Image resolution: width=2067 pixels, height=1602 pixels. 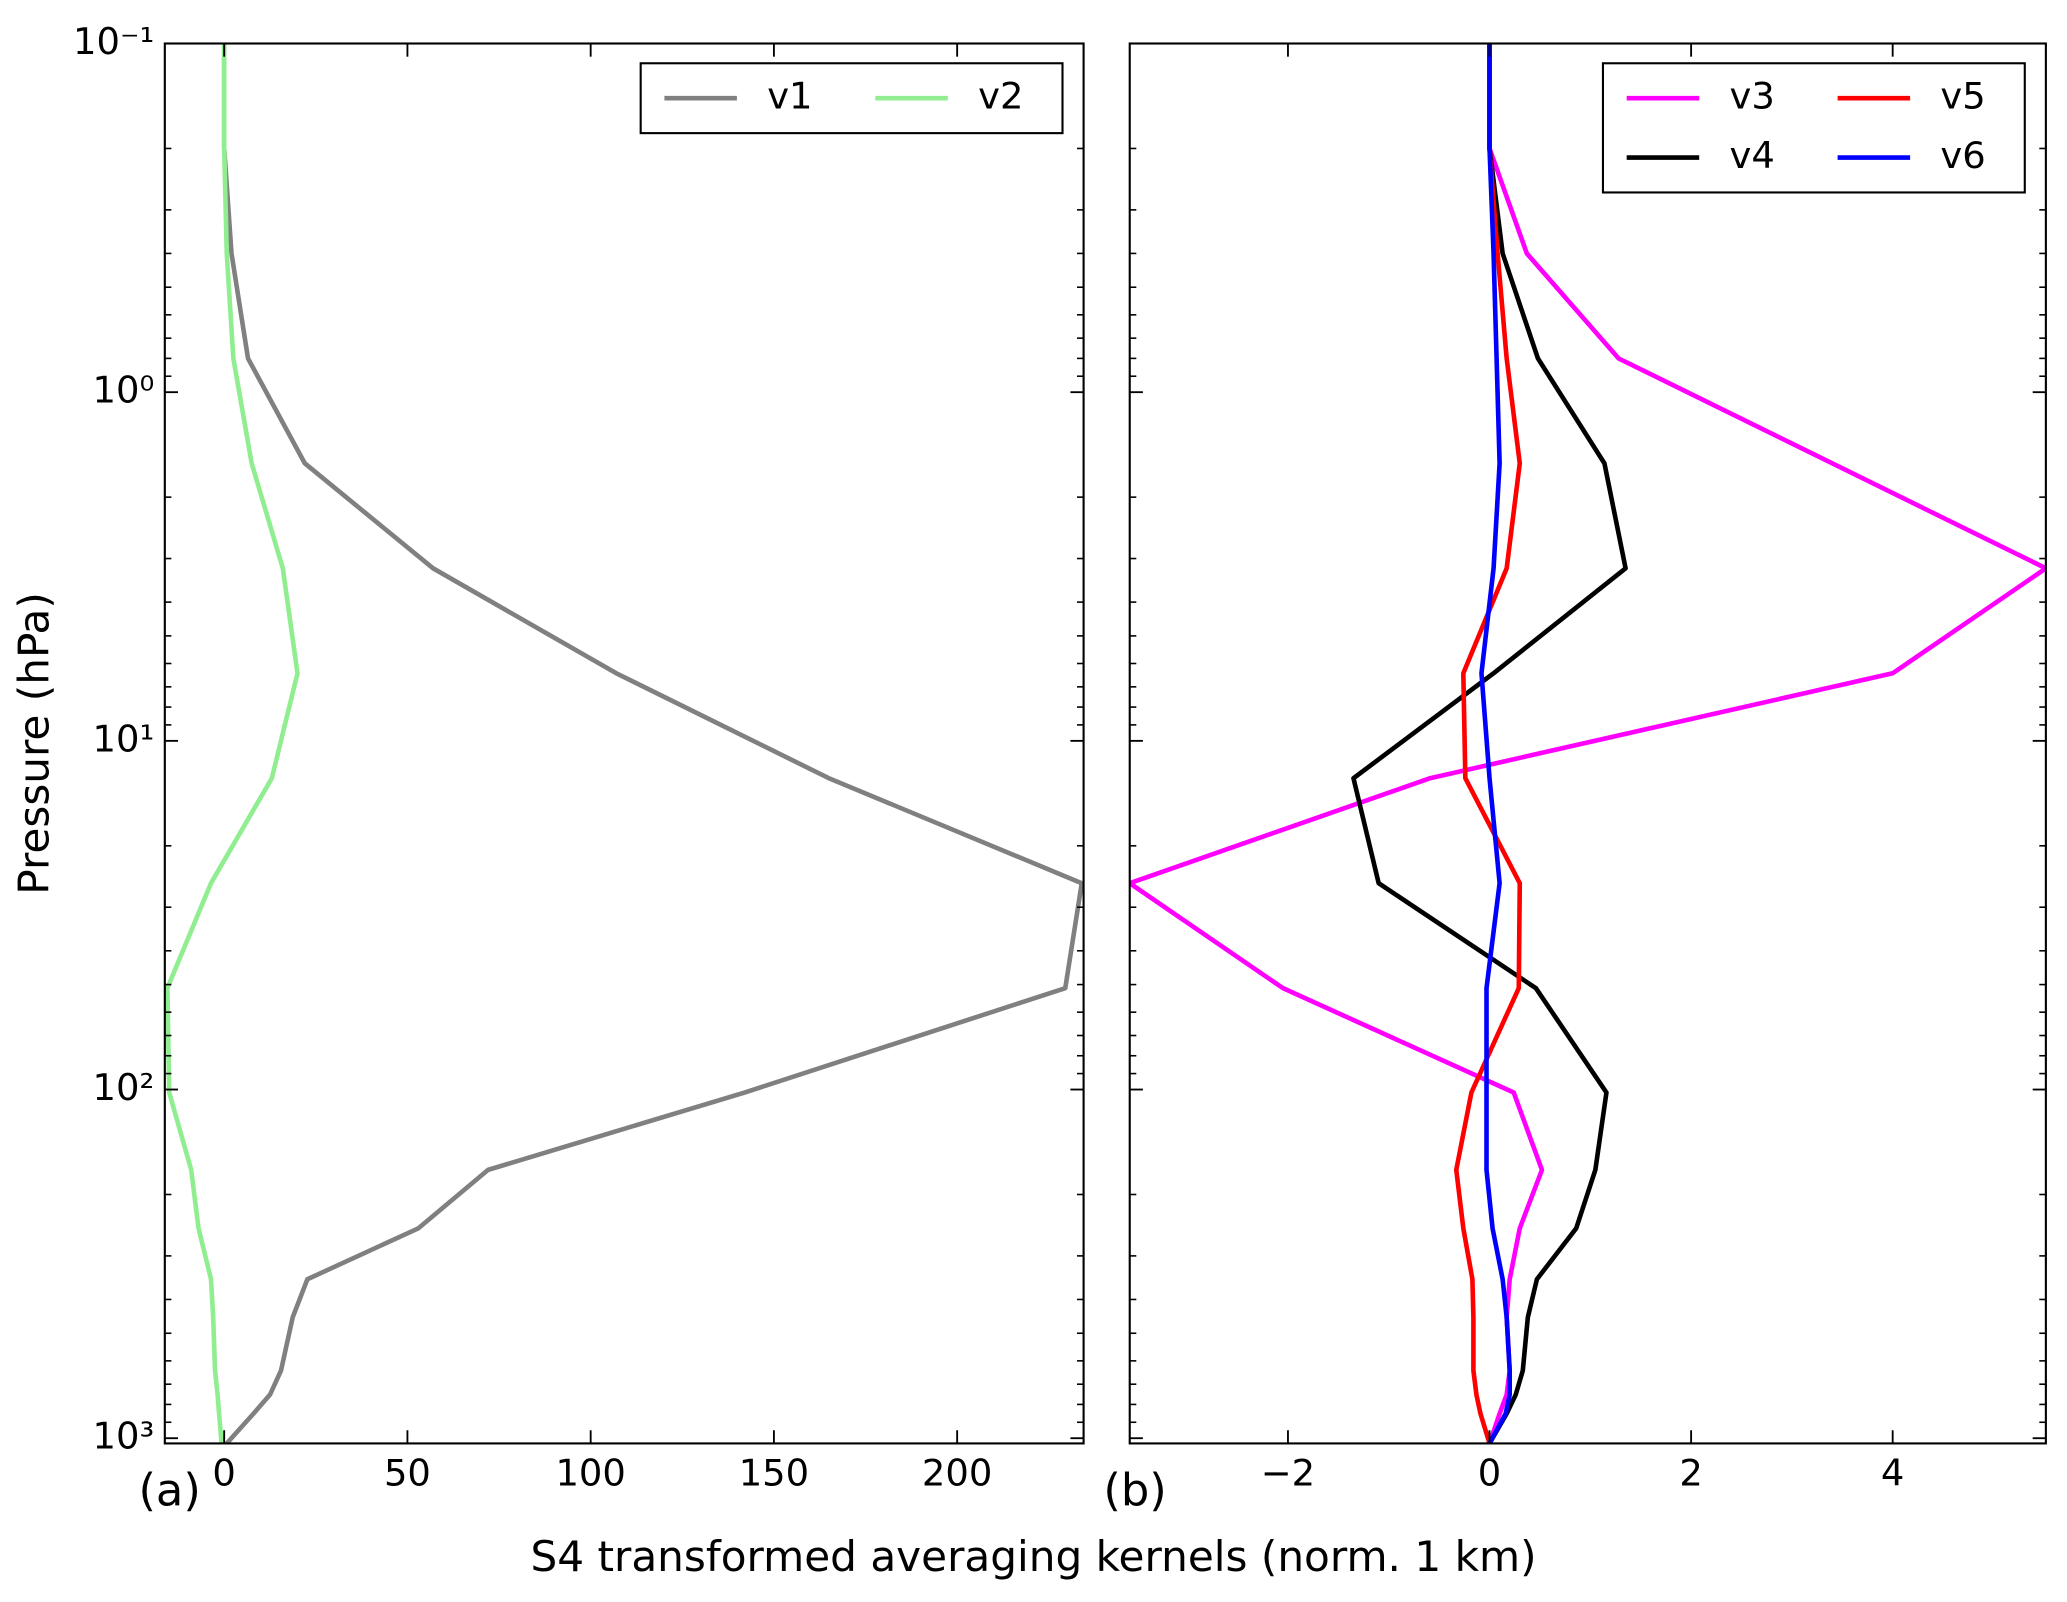 I want to click on panel-label: (a), so click(x=169, y=1490).